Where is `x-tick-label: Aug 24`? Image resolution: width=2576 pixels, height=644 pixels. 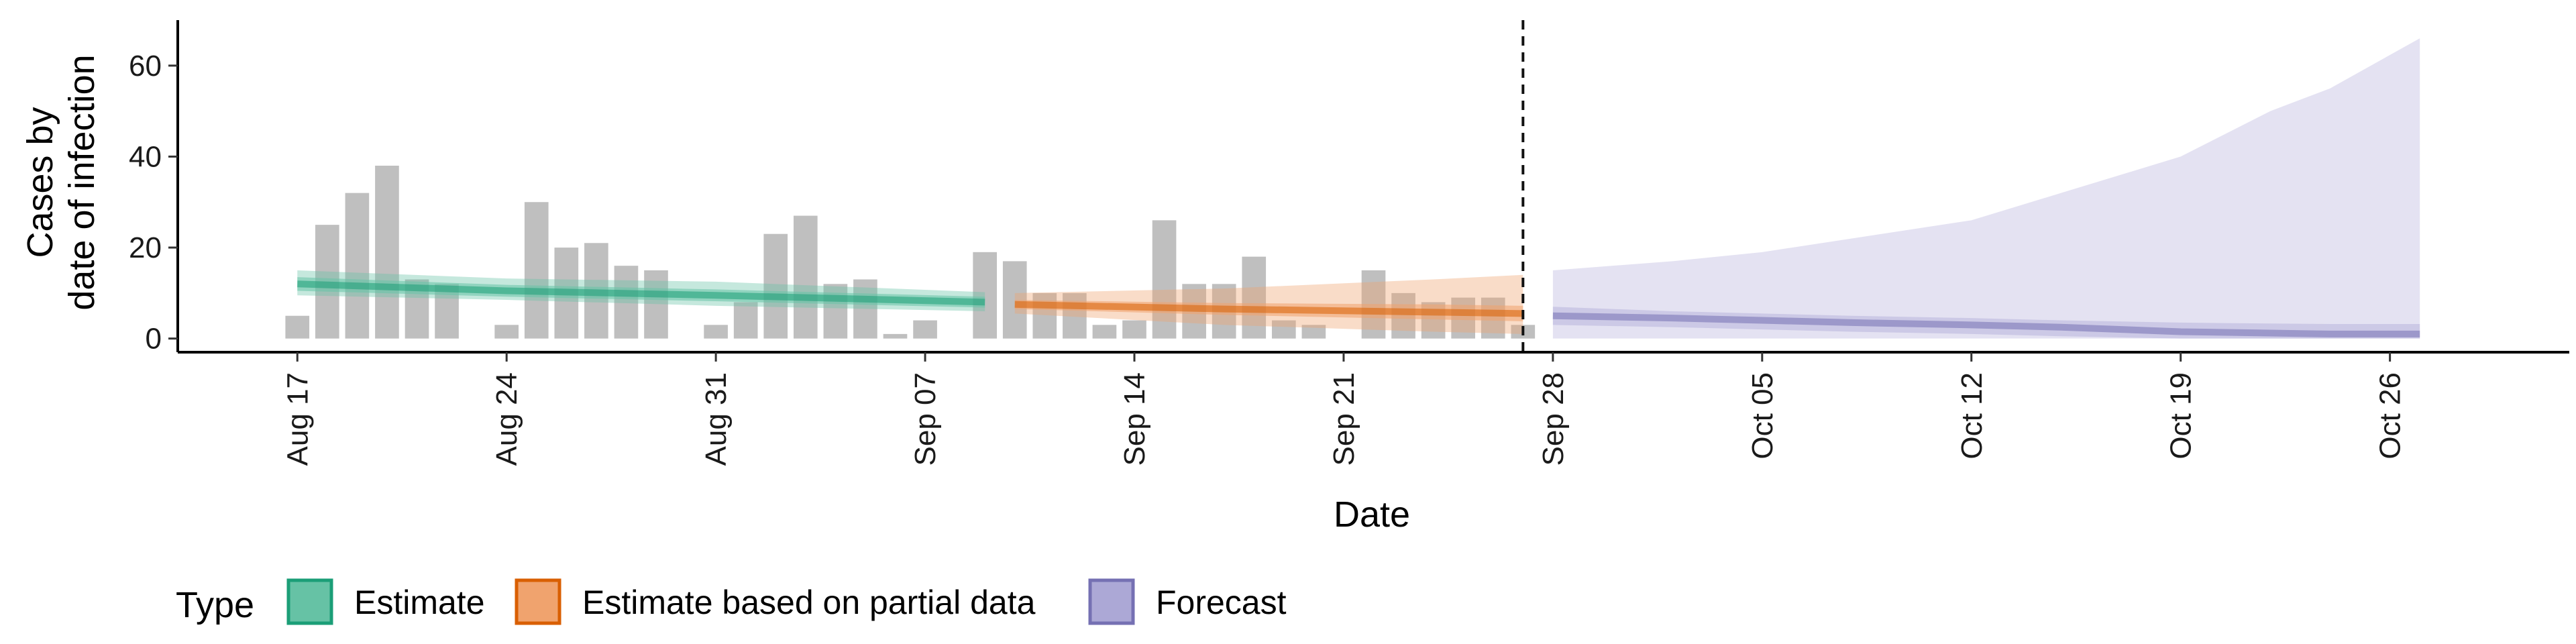 x-tick-label: Aug 24 is located at coordinates (506, 419).